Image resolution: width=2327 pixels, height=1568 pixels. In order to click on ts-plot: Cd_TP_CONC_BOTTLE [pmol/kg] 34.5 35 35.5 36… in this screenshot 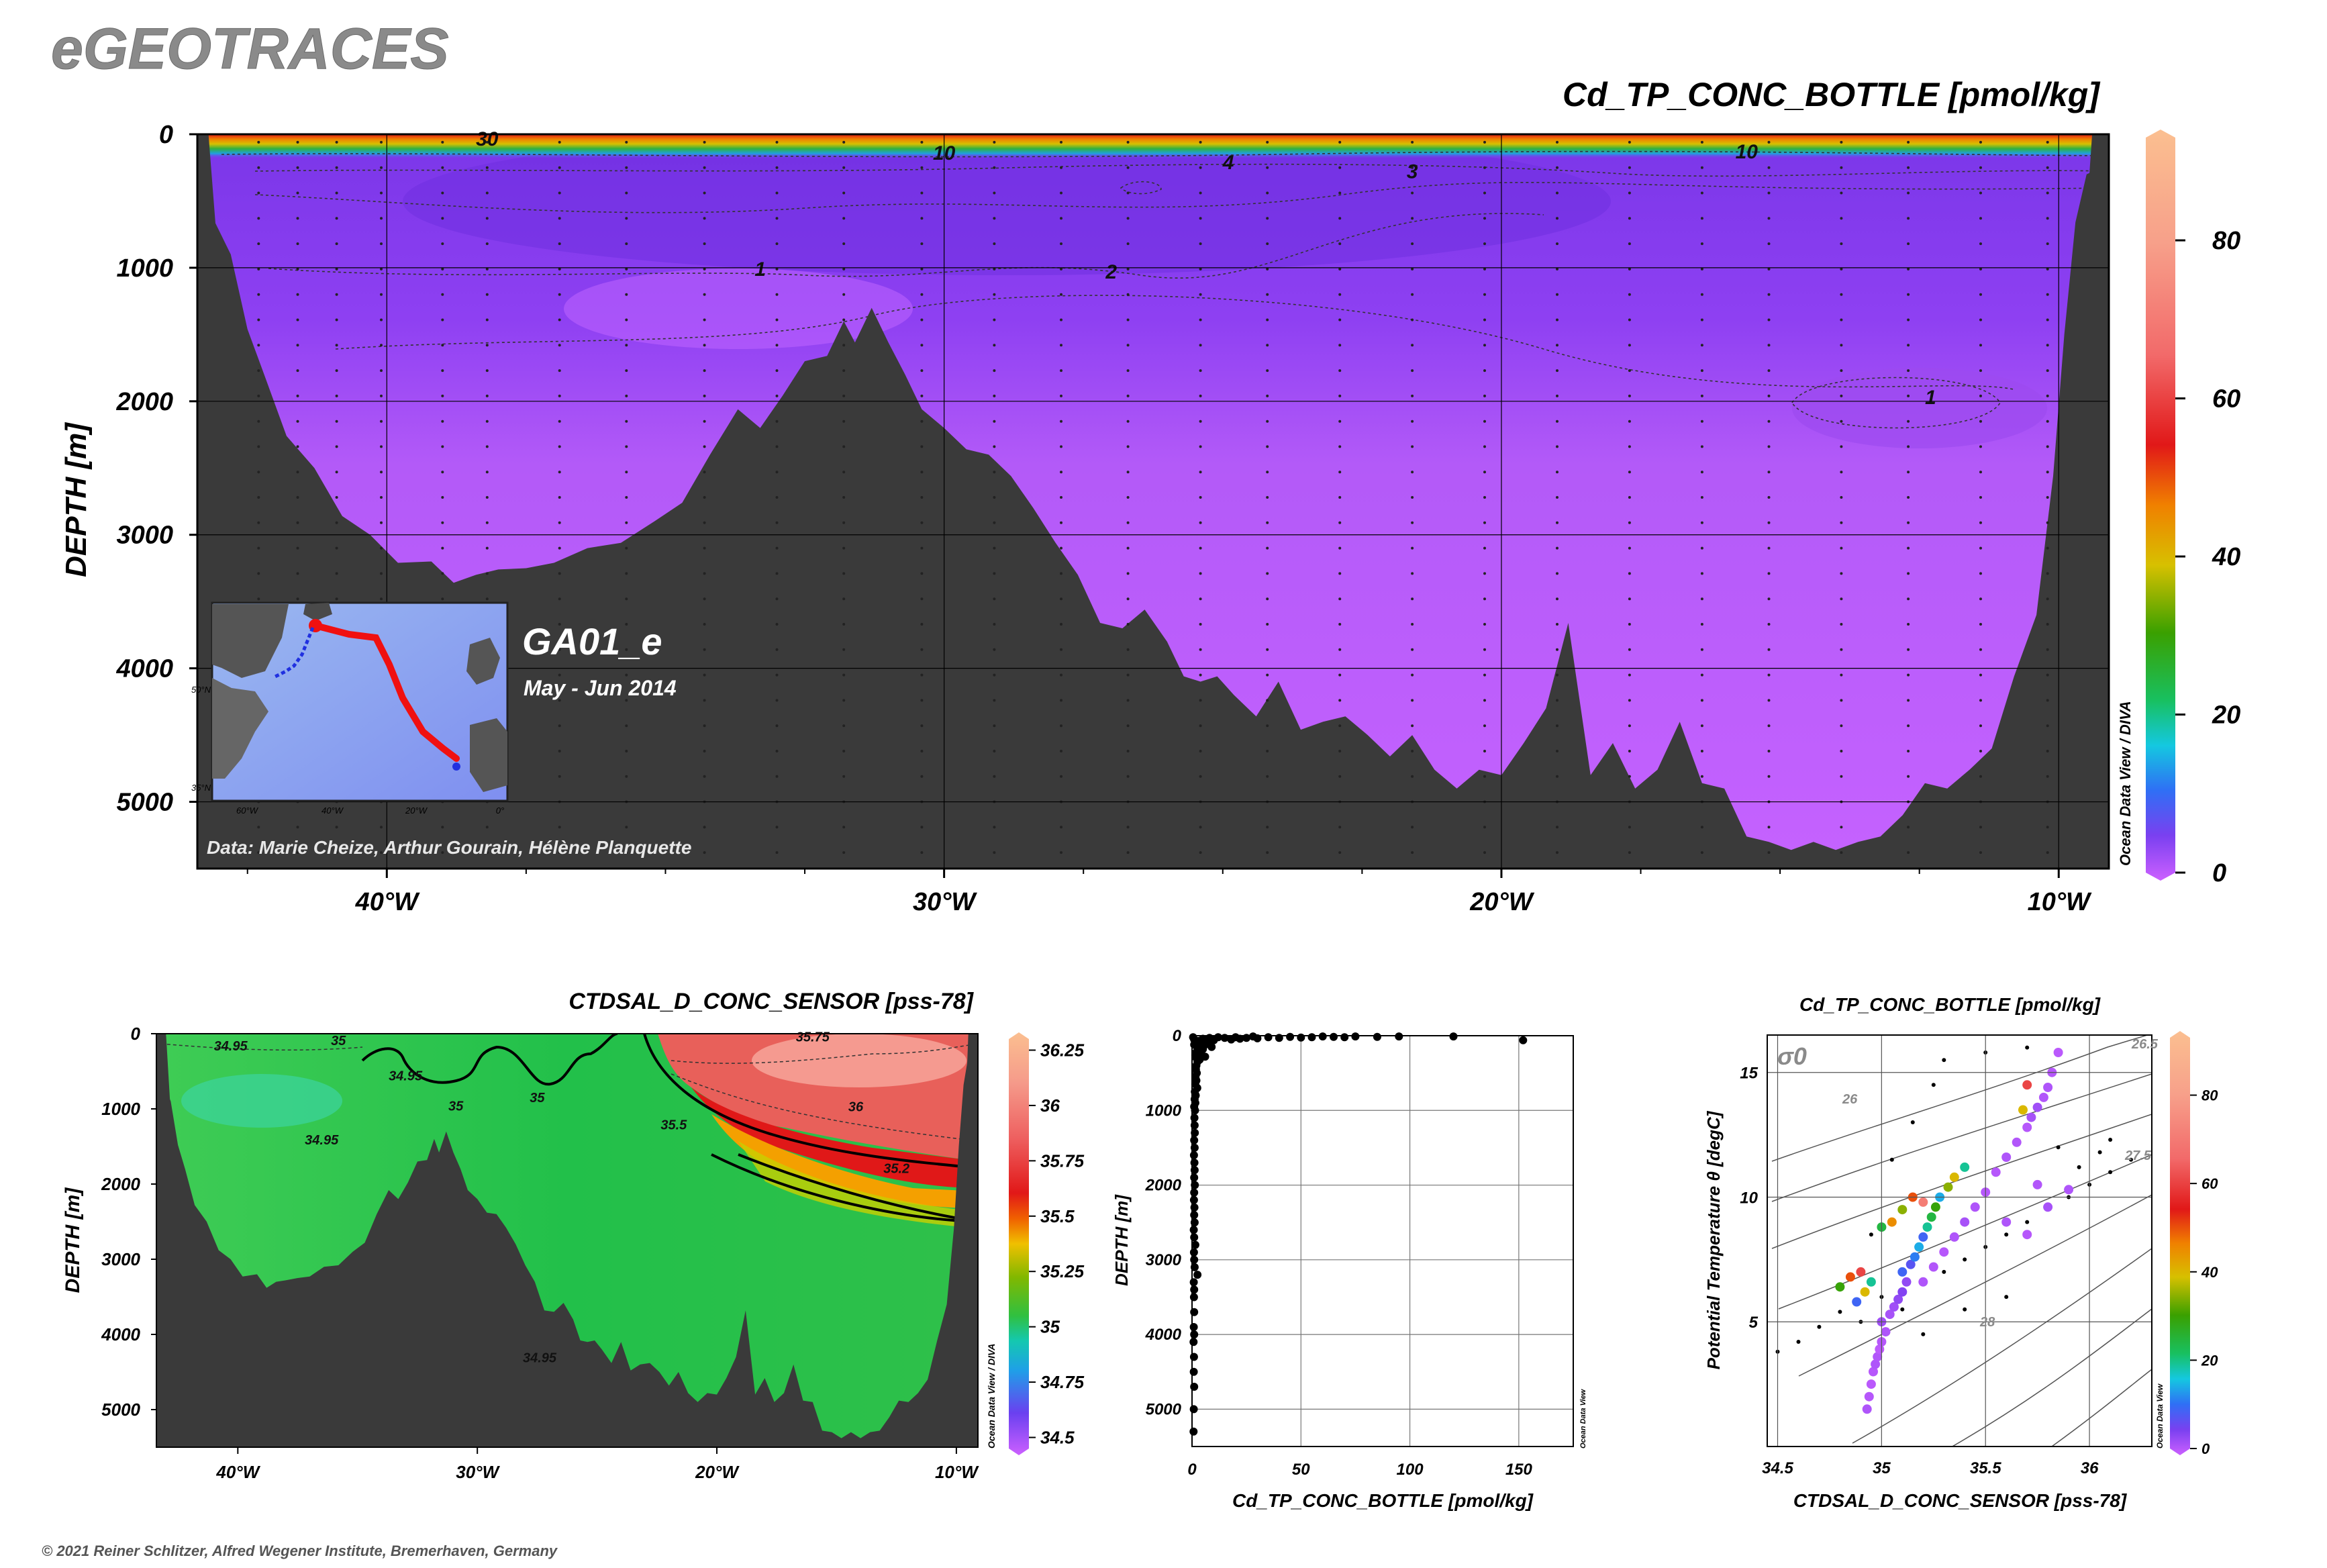, I will do `click(1960, 1253)`.